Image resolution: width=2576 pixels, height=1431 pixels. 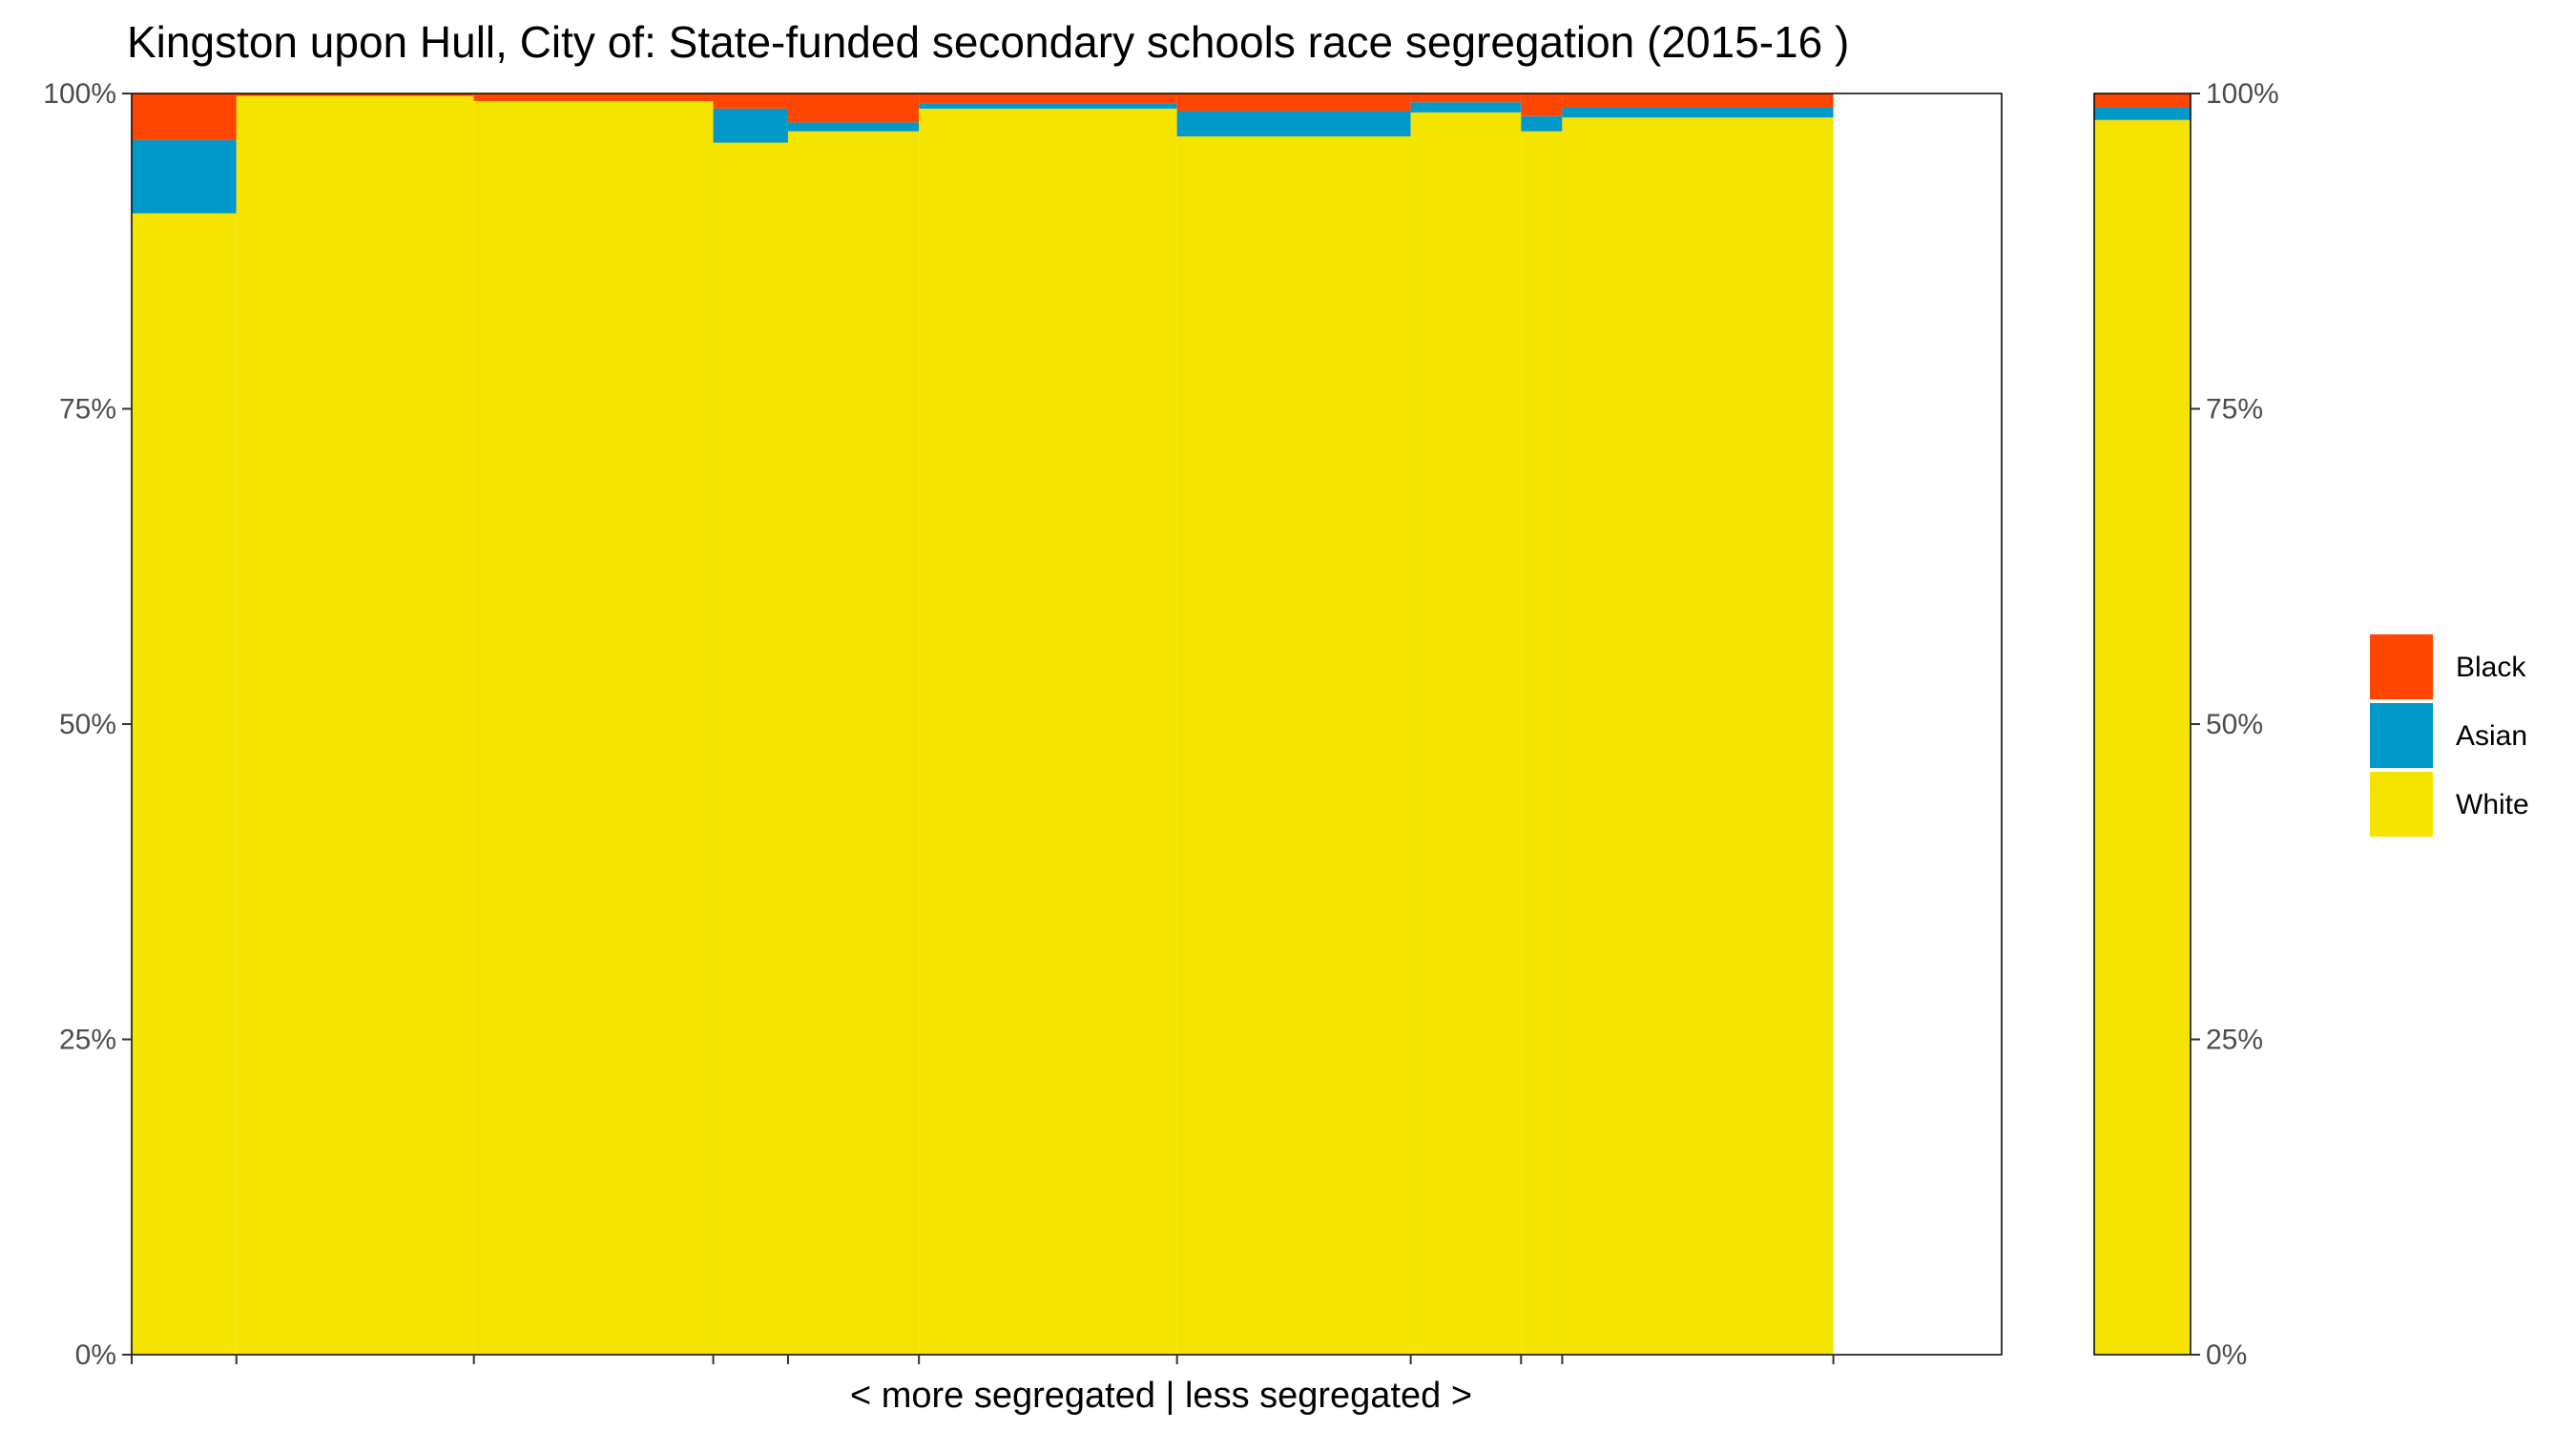 What do you see at coordinates (1466, 107) in the screenshot?
I see `bar-school-8-asian` at bounding box center [1466, 107].